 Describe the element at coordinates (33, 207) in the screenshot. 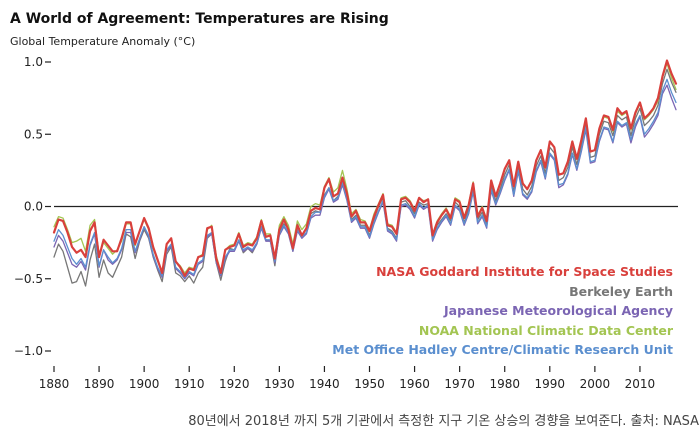

I see `y-tick-label: 0.0` at that location.